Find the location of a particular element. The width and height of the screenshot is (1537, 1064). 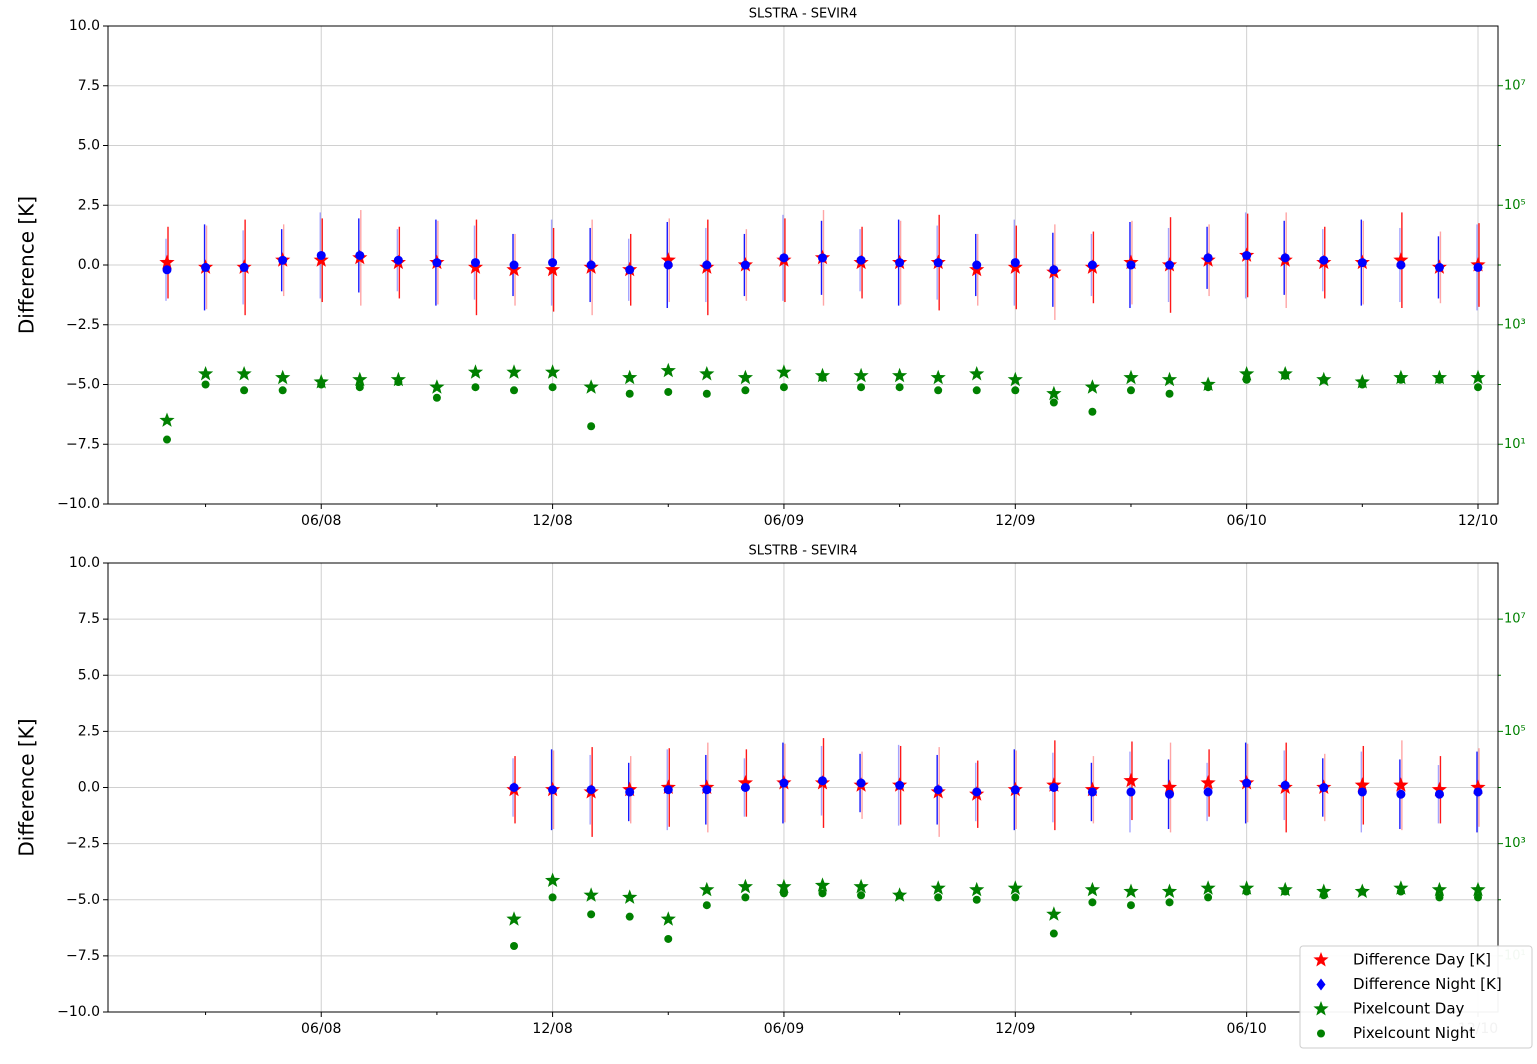

legend-label: Difference Day [K] is located at coordinates (1422, 960).